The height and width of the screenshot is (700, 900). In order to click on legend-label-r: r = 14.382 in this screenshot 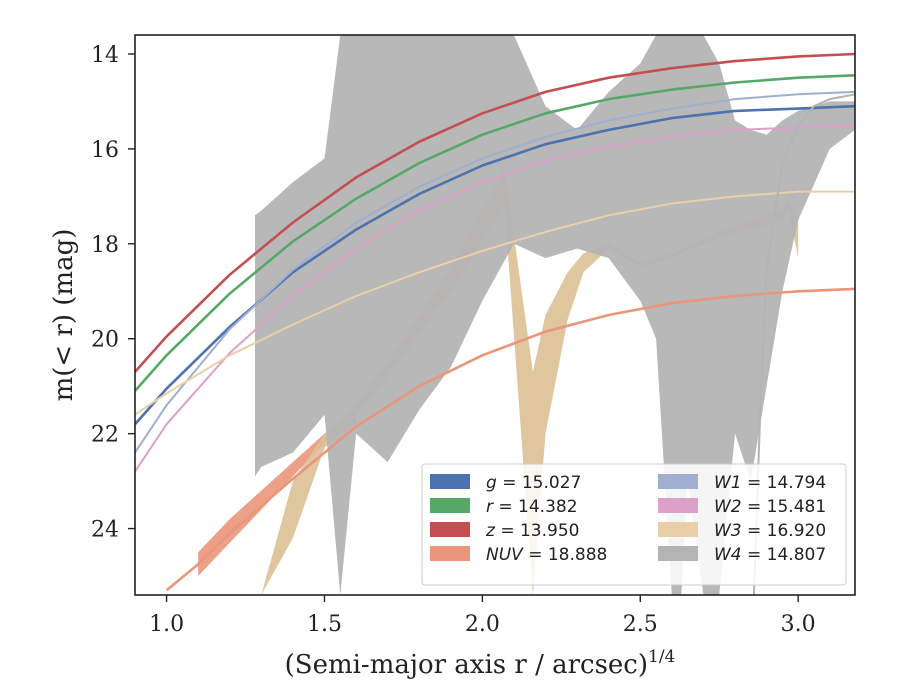, I will do `click(532, 507)`.